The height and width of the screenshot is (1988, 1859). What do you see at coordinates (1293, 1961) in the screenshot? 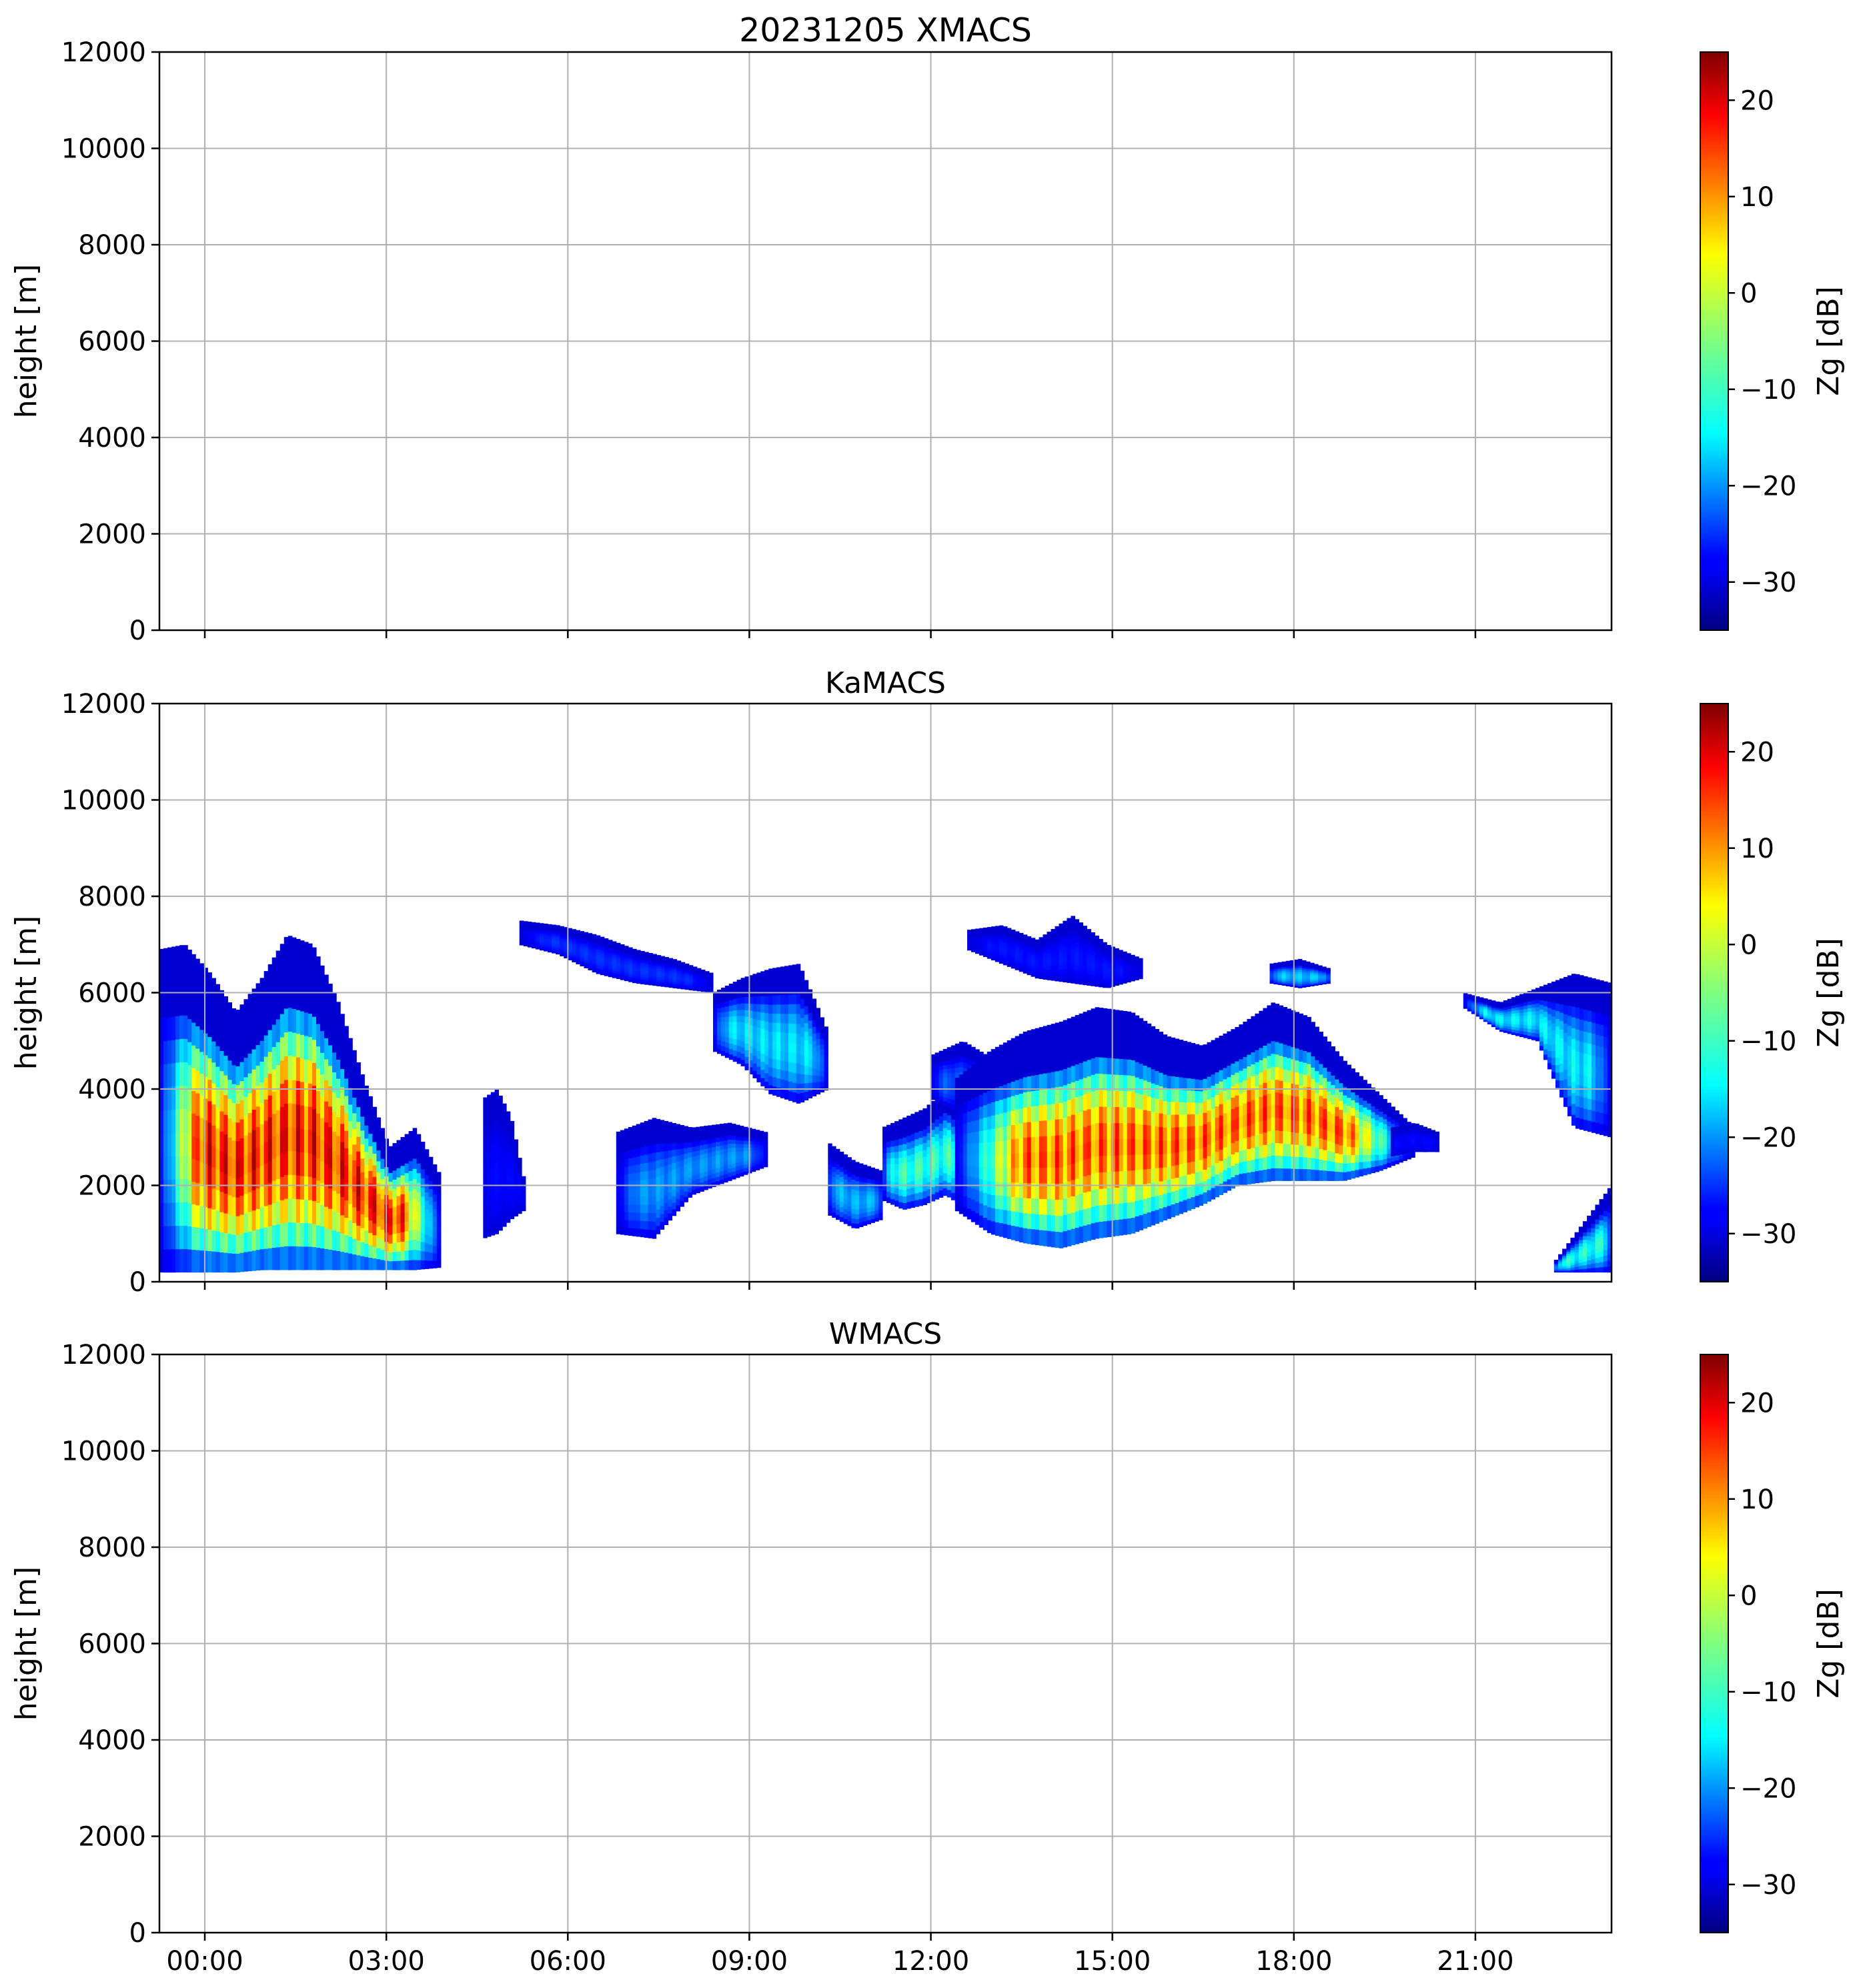
I see `x-tick-label: 18:00` at bounding box center [1293, 1961].